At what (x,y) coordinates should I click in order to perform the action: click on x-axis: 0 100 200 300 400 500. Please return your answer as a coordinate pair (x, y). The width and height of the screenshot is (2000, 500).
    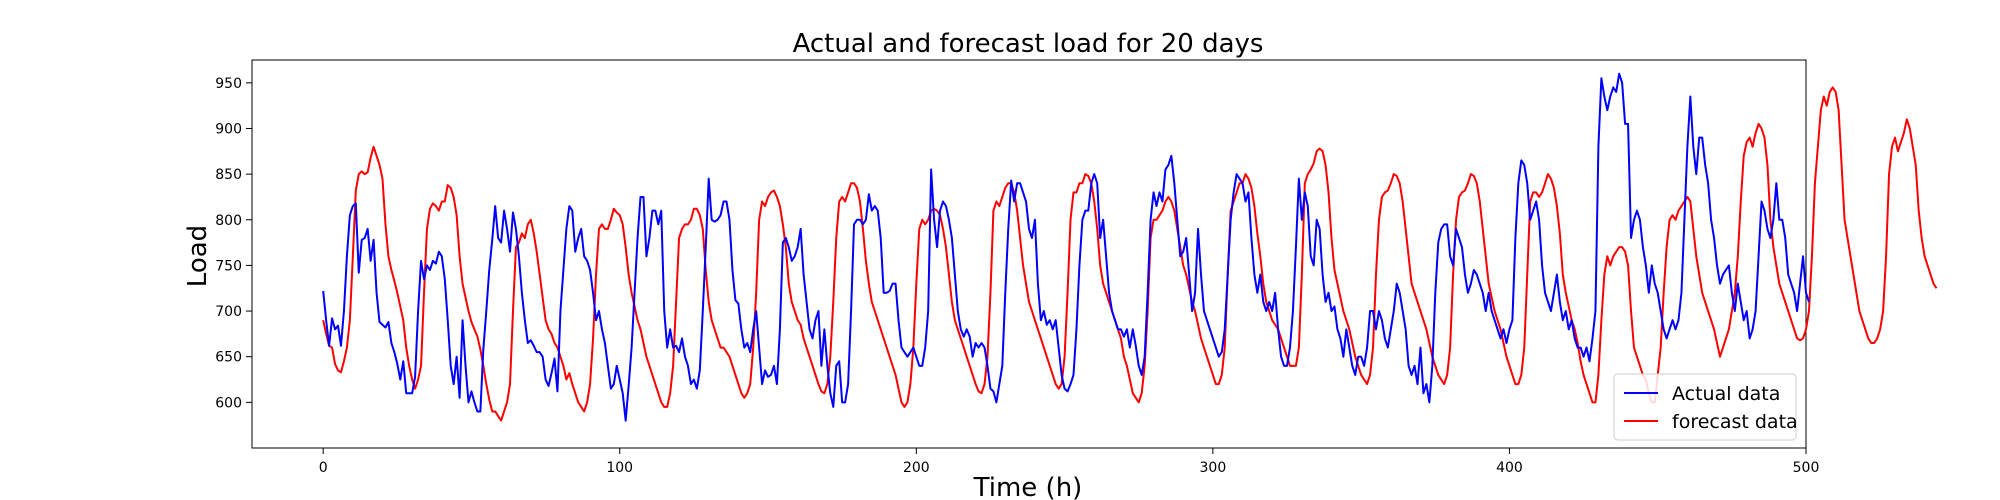
    Looking at the image, I should click on (1069, 462).